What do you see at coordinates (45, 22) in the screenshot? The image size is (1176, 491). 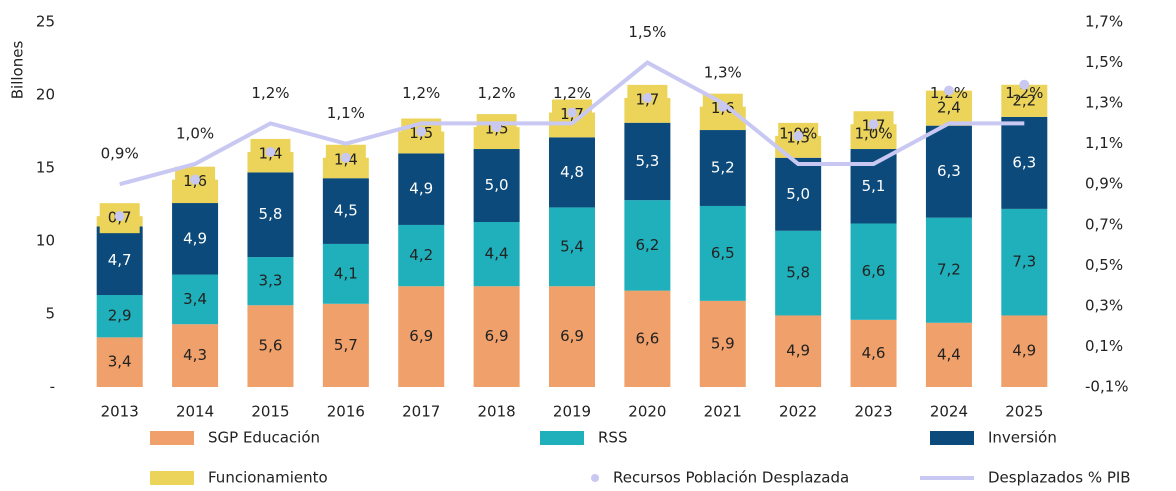 I see `y-tick-label: 25` at bounding box center [45, 22].